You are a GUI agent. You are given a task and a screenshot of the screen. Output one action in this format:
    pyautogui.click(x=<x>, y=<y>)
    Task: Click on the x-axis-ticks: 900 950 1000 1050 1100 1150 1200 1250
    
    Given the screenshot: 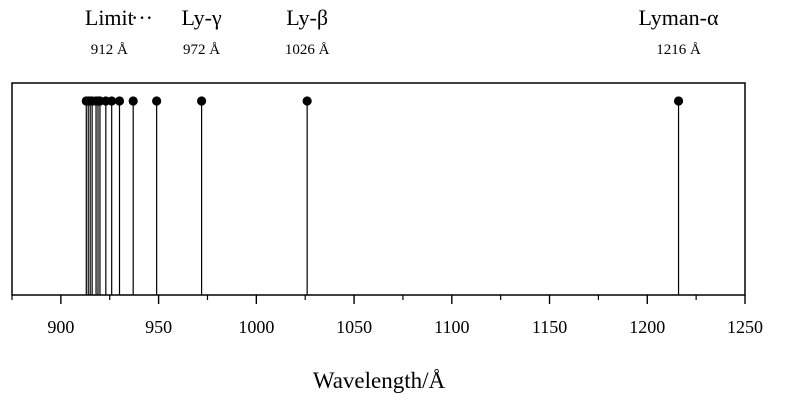 What is the action you would take?
    pyautogui.click(x=387, y=316)
    